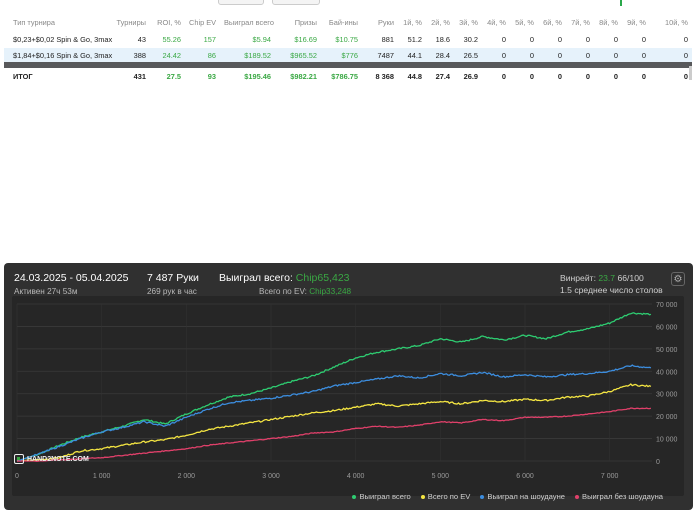 The image size is (700, 513). I want to click on column-header: 4й, %, so click(496, 22).